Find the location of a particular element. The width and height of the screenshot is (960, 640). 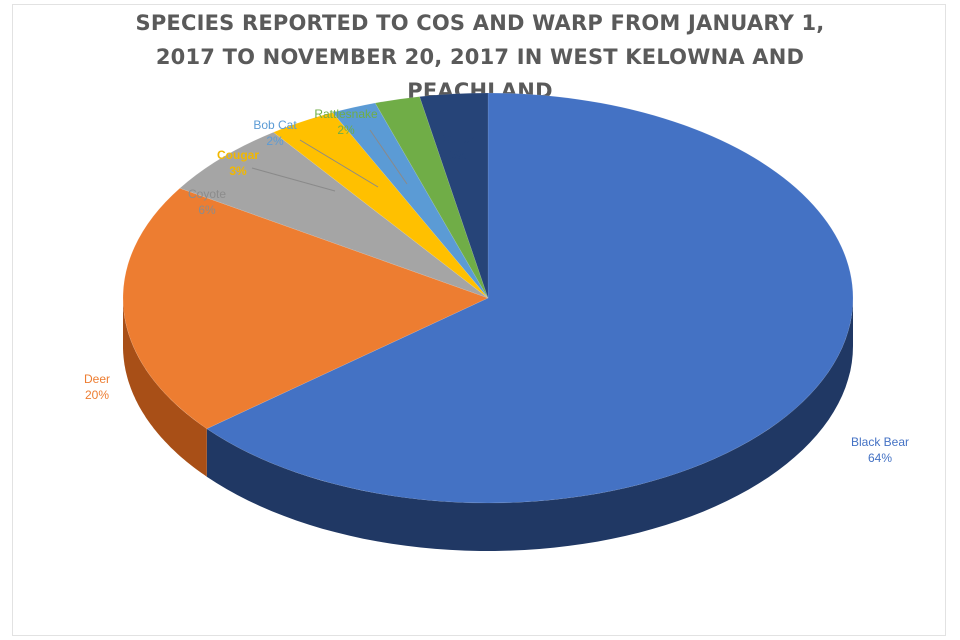

data-label-value-black-bear: 64% is located at coordinates (880, 458).